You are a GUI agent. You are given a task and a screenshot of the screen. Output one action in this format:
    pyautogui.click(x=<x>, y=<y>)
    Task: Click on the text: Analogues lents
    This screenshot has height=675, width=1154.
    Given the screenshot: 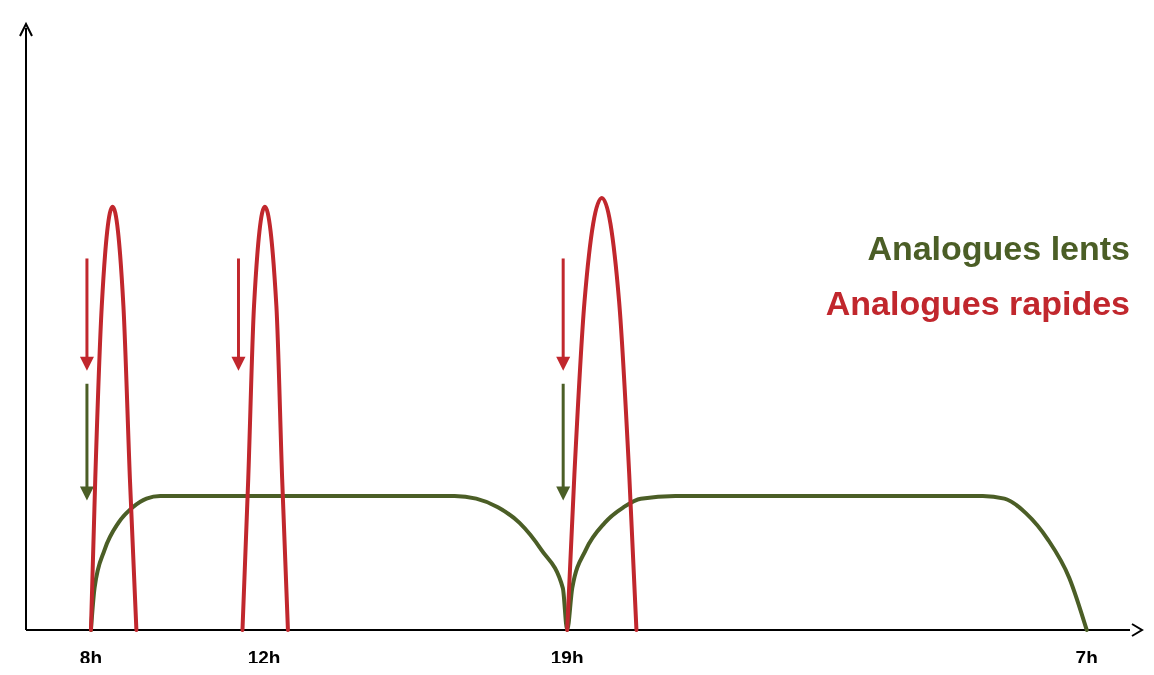 What is the action you would take?
    pyautogui.click(x=998, y=248)
    